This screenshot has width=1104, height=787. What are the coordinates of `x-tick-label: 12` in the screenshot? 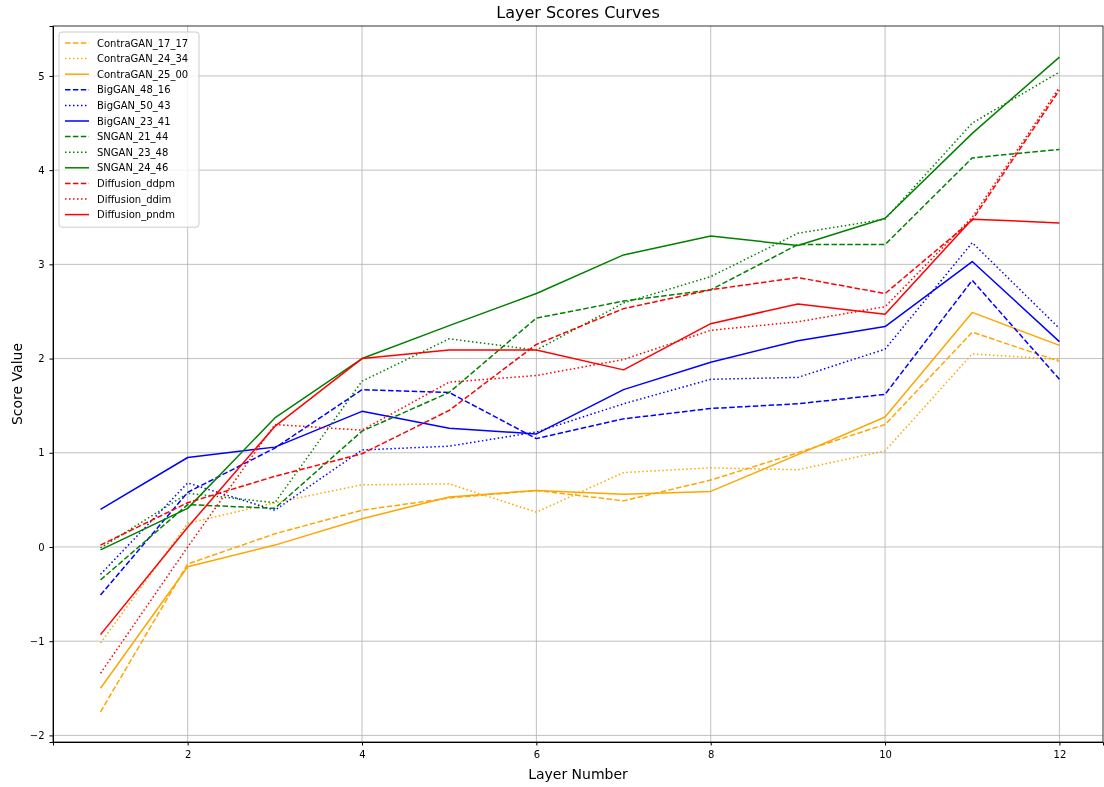 It's located at (1060, 754).